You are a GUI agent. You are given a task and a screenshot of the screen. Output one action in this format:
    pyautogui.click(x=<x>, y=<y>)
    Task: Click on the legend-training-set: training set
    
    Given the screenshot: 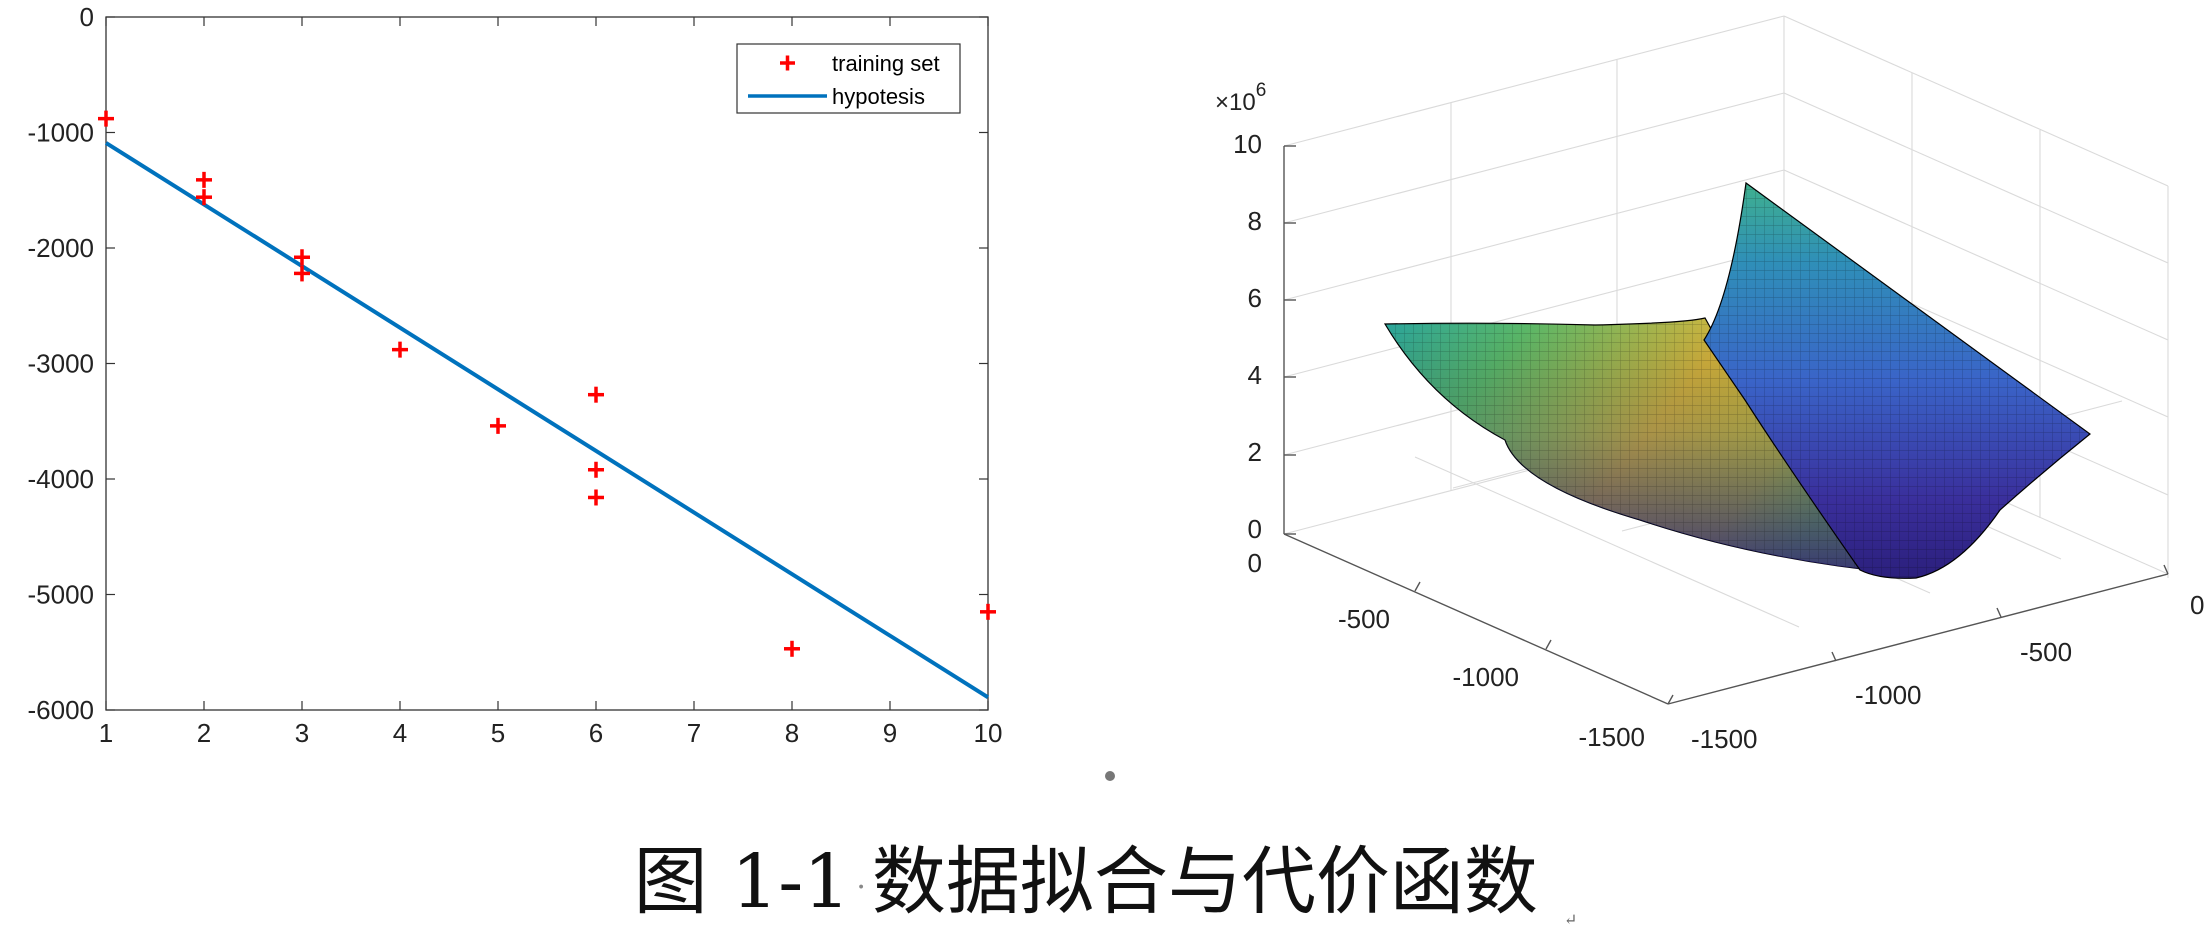 What is the action you would take?
    pyautogui.click(x=886, y=63)
    